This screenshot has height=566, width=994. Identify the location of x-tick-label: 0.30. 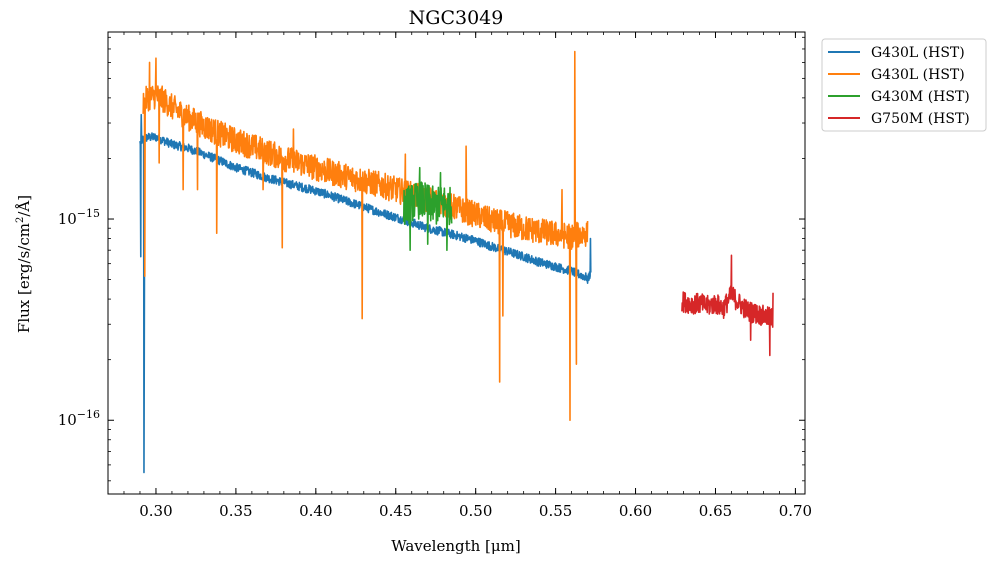
(155, 511).